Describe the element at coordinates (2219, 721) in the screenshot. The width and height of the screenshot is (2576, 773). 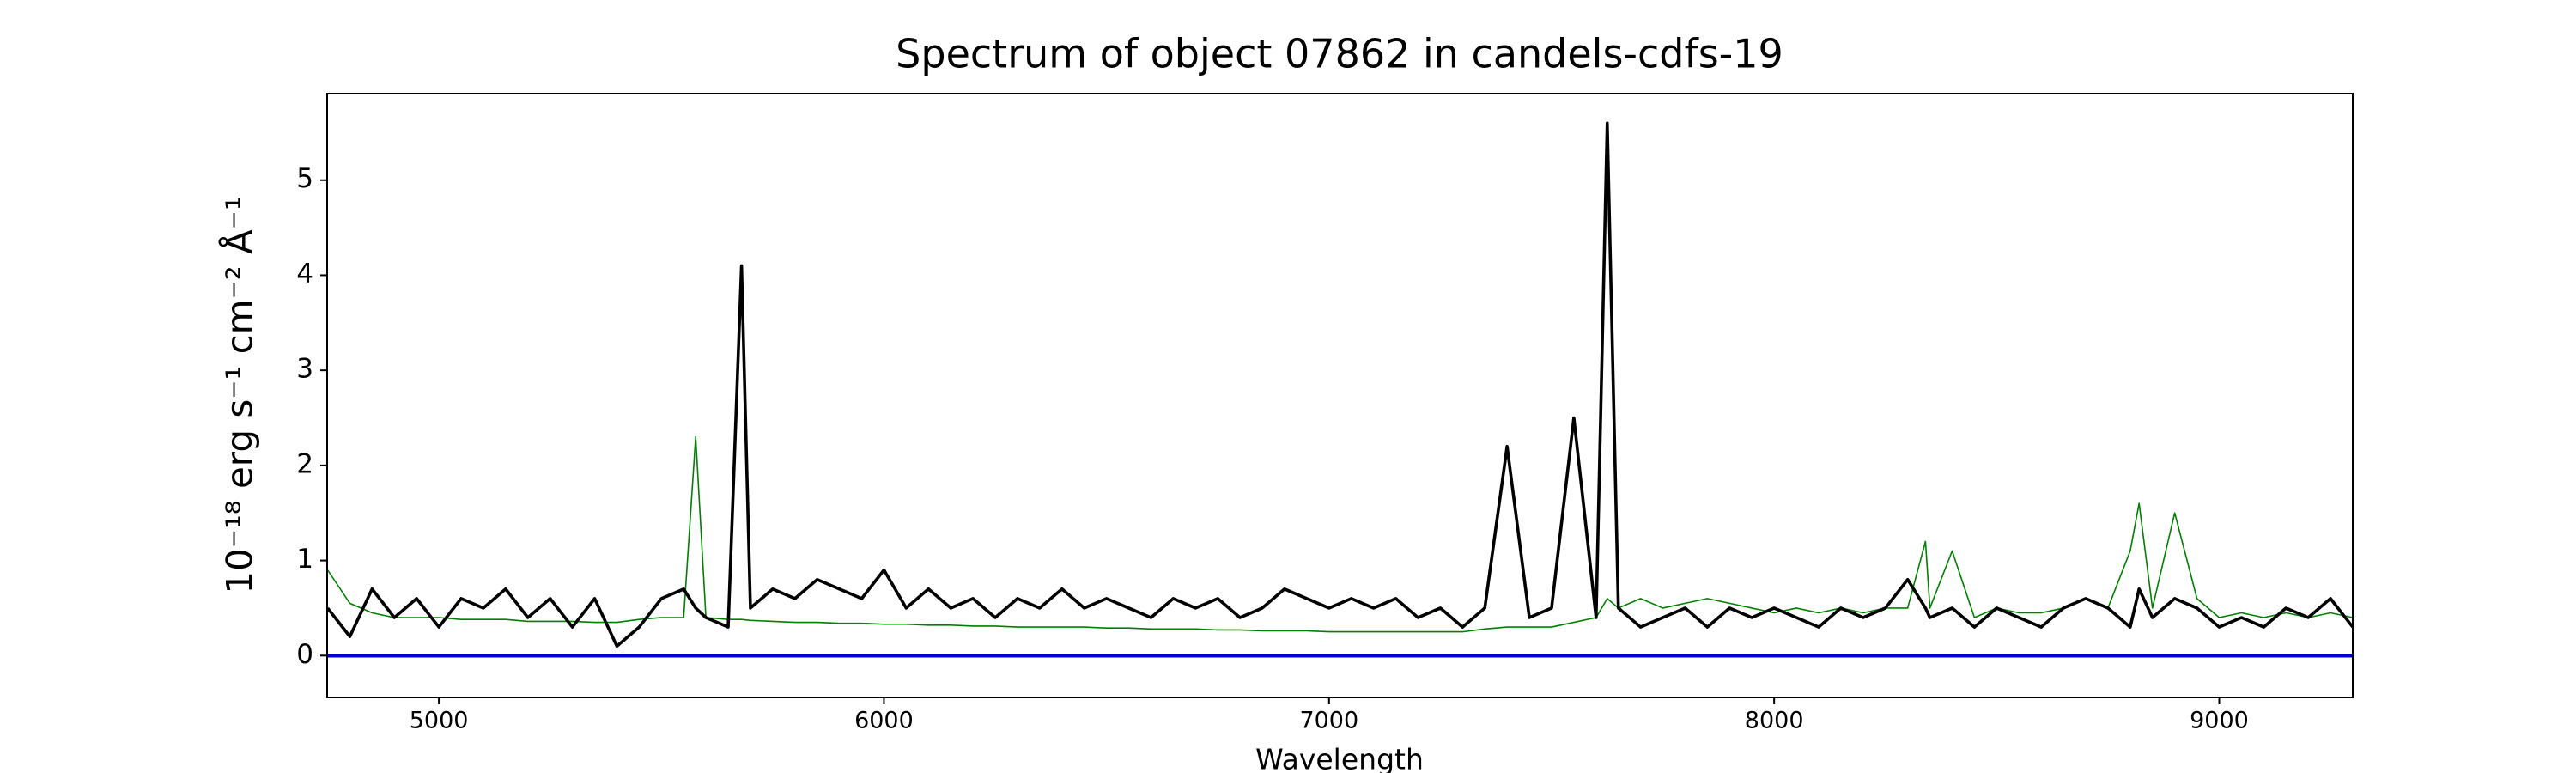
I see `x-tick-label: 9000` at that location.